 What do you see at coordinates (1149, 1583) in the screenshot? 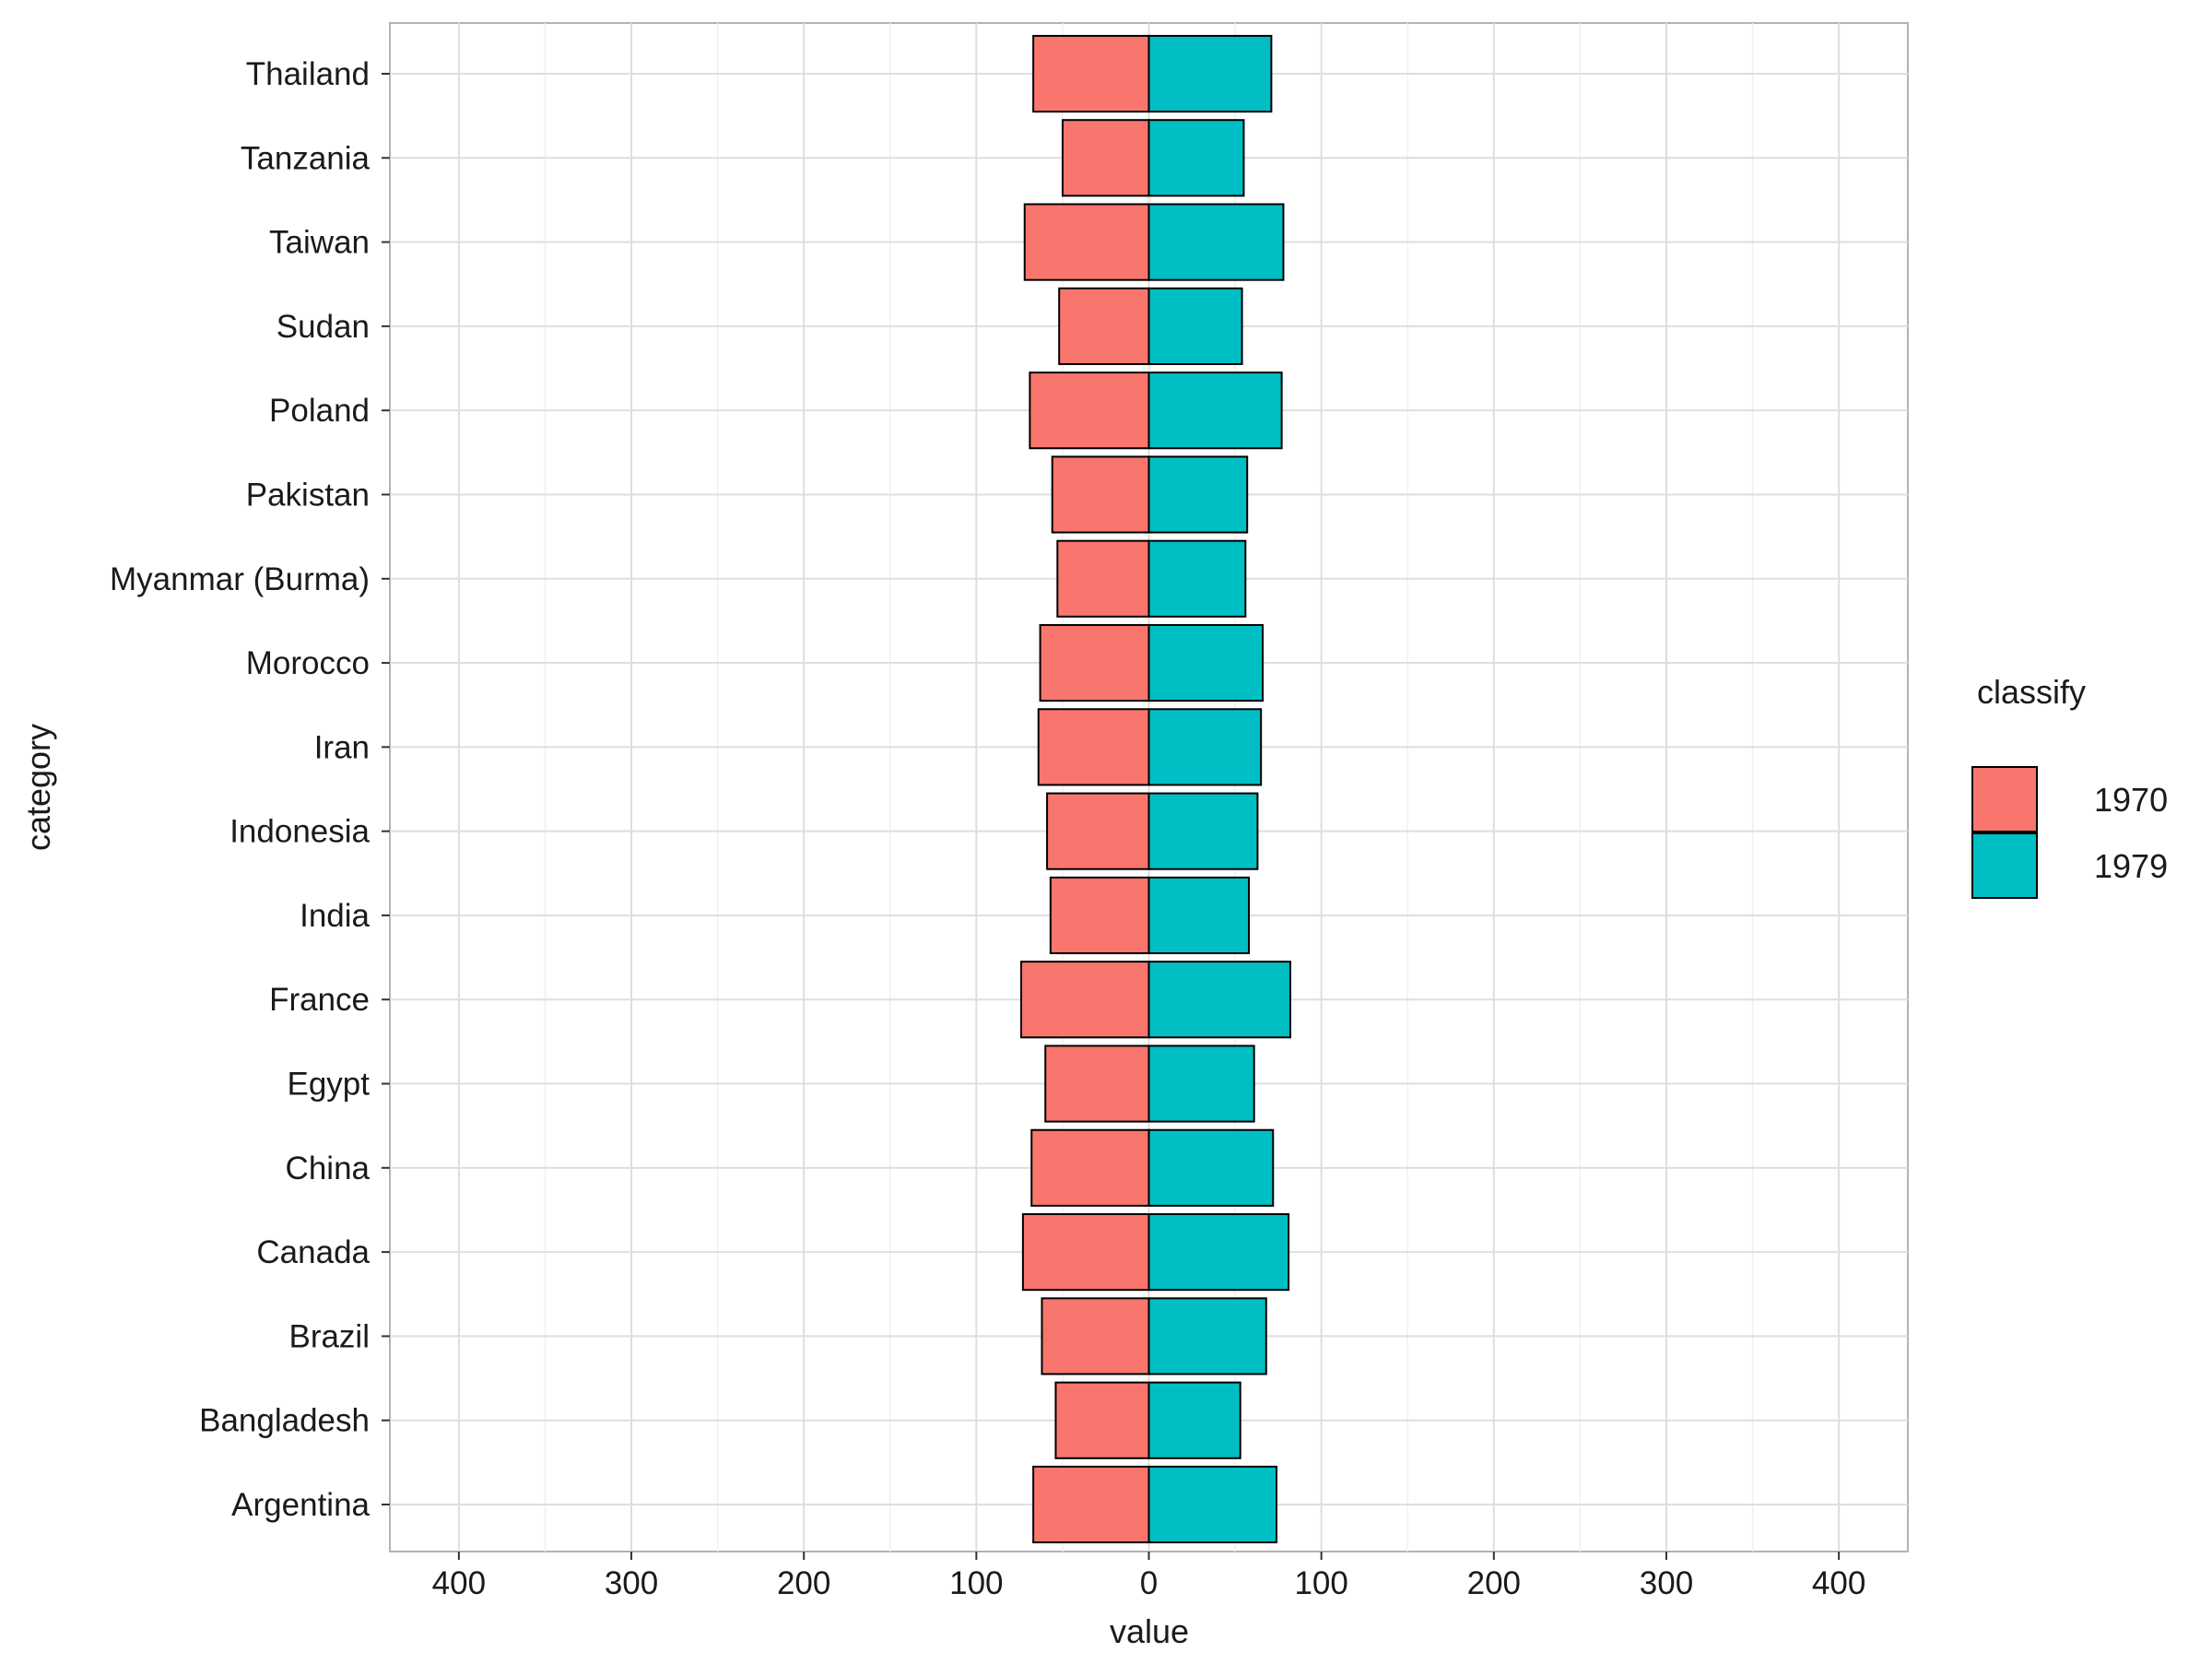
I see `x-tick-label: 0` at bounding box center [1149, 1583].